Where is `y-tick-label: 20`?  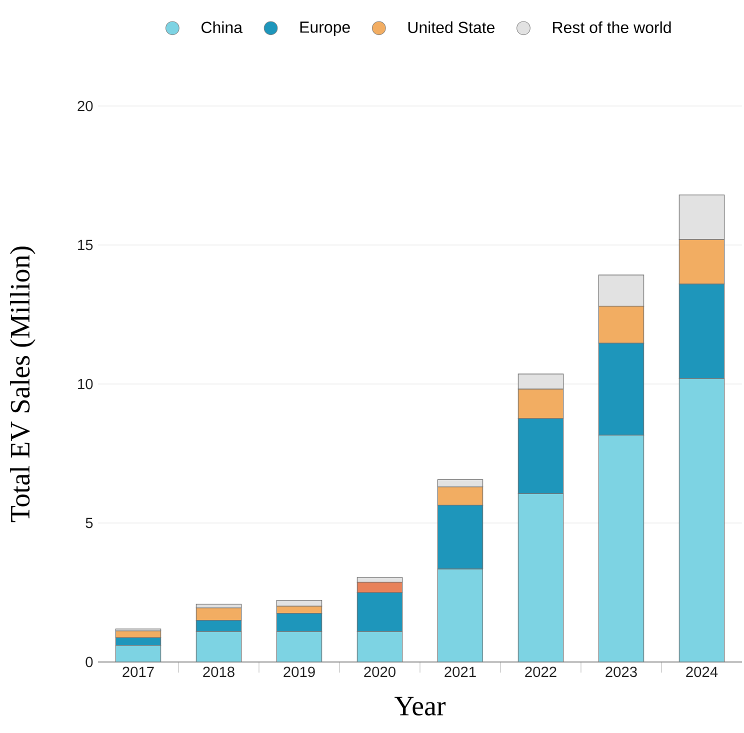
y-tick-label: 20 is located at coordinates (85, 106).